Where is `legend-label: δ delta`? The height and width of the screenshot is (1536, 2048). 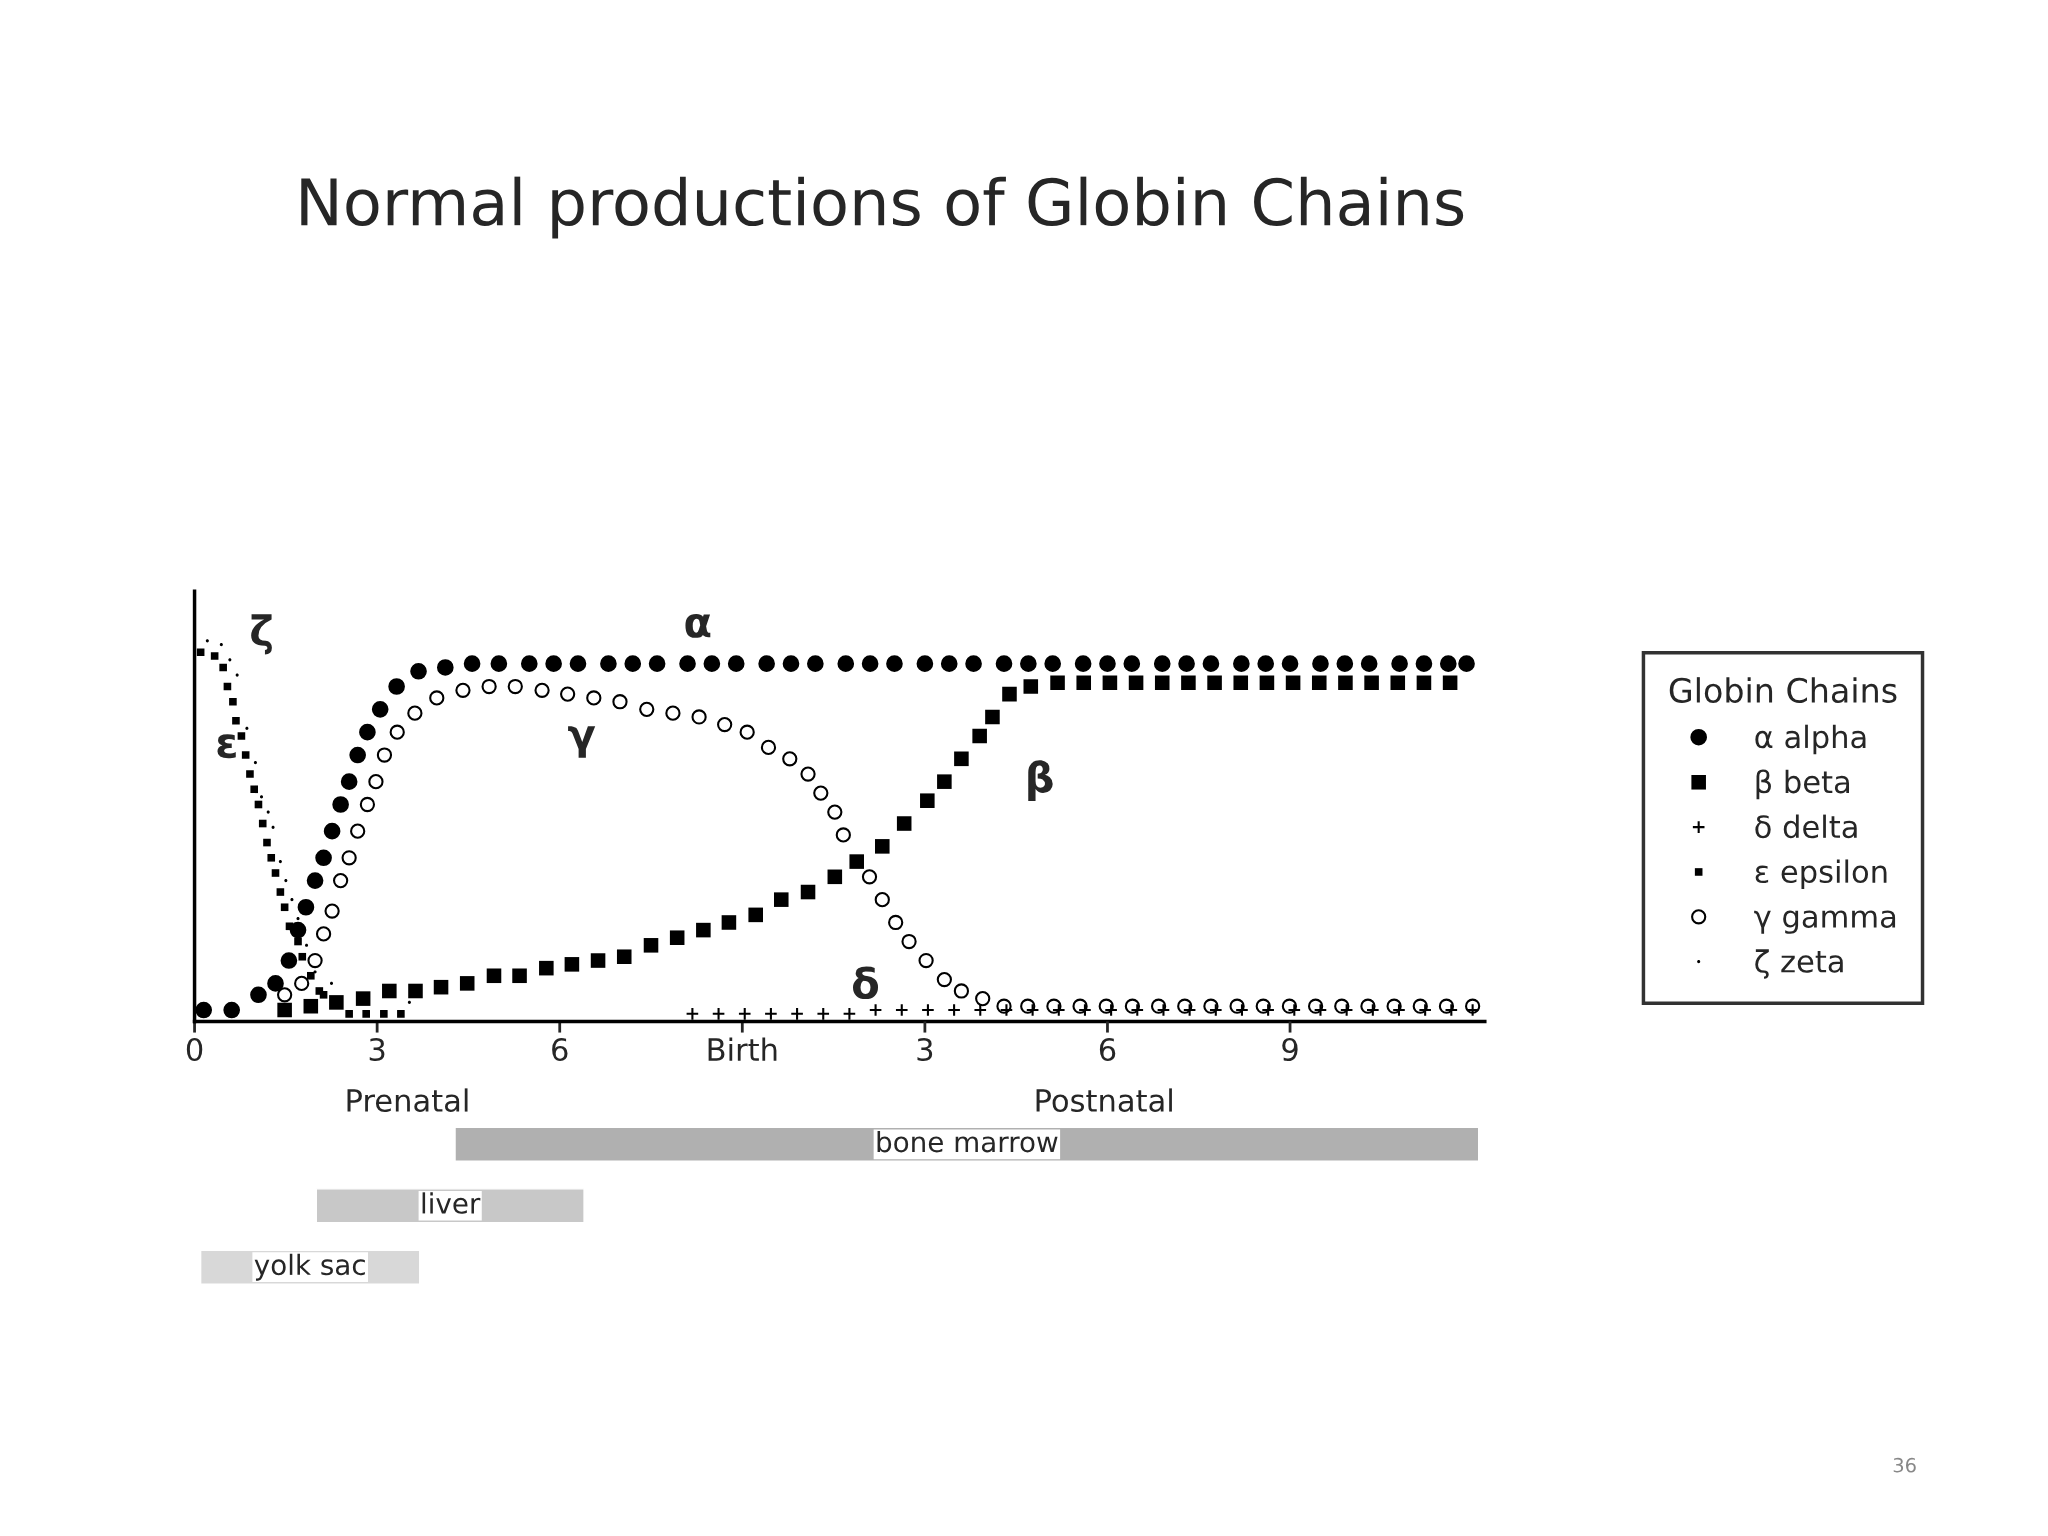 legend-label: δ delta is located at coordinates (1806, 826).